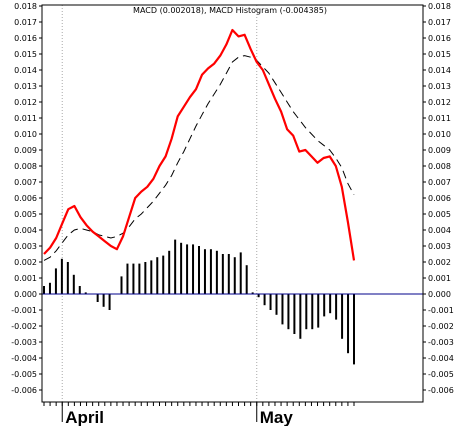 Image resolution: width=465 pixels, height=426 pixels. I want to click on y-tick-label-right: -0.004, so click(441, 358).